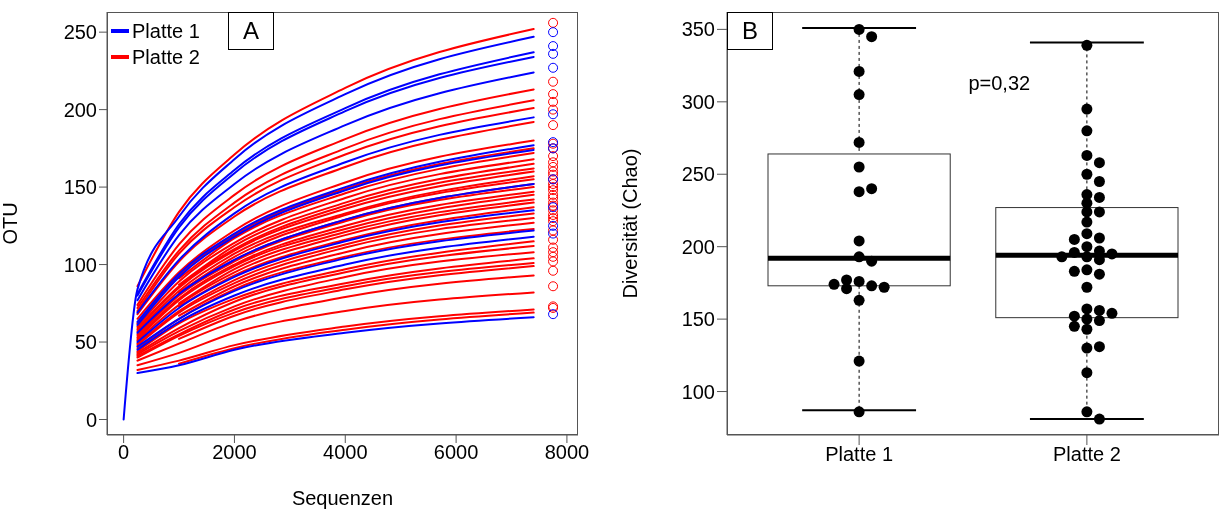  Describe the element at coordinates (1086, 454) in the screenshot. I see `x-tick-label: Platte 2` at that location.